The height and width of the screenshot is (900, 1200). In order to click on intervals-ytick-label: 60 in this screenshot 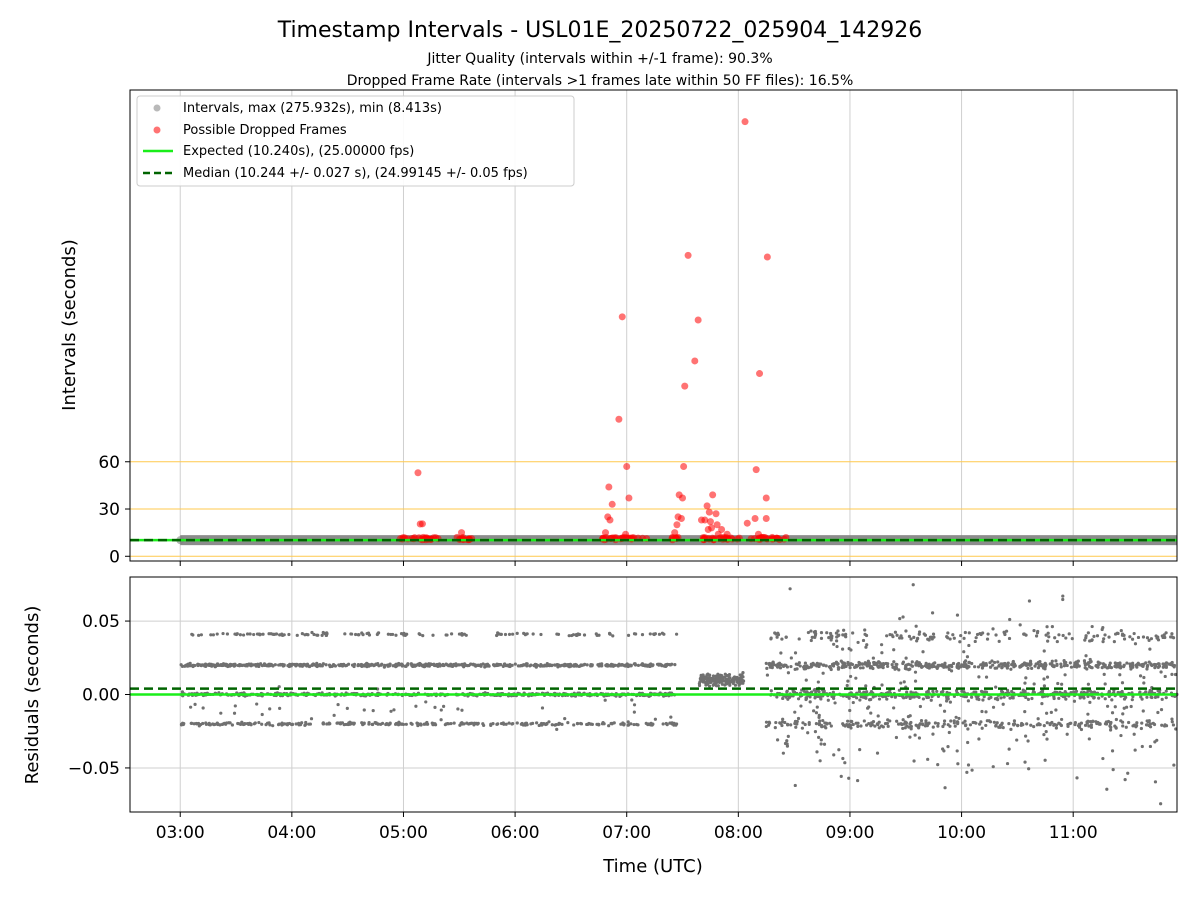, I will do `click(109, 463)`.